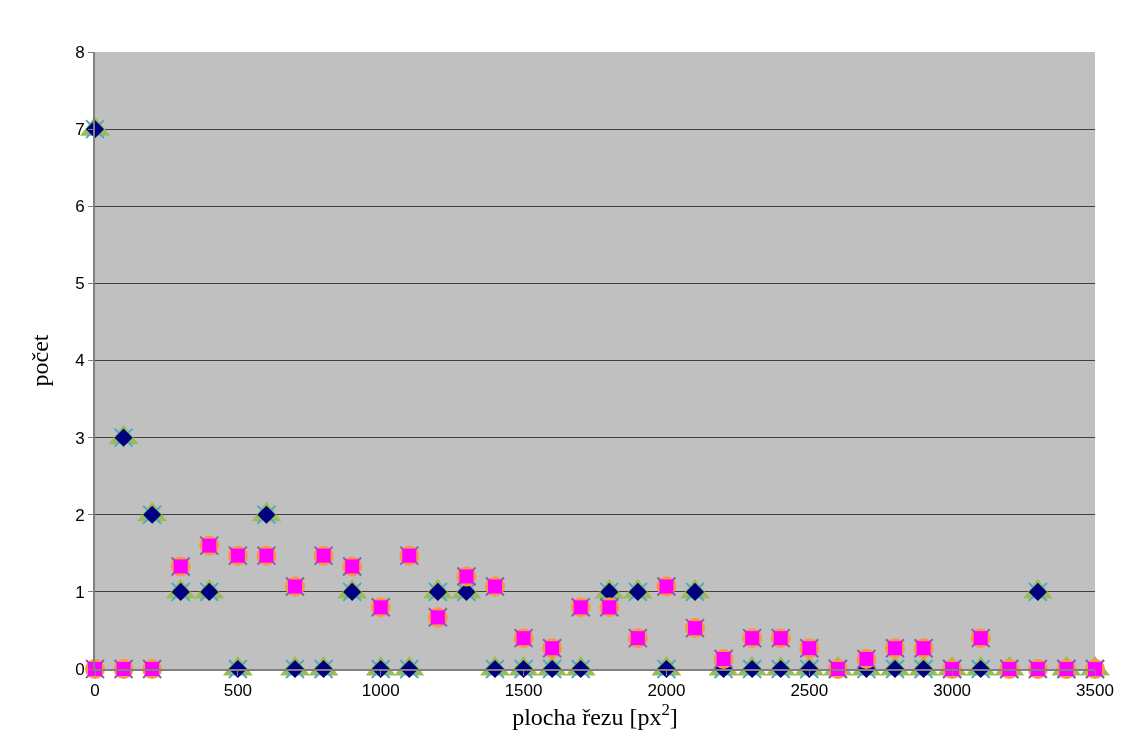  I want to click on x-tick-label: 1000, so click(380, 691).